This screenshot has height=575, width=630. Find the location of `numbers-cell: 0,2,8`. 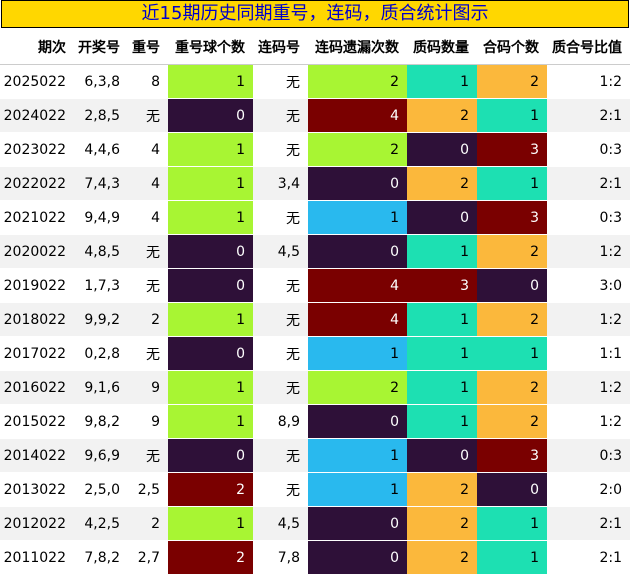

numbers-cell: 0,2,8 is located at coordinates (101, 353).